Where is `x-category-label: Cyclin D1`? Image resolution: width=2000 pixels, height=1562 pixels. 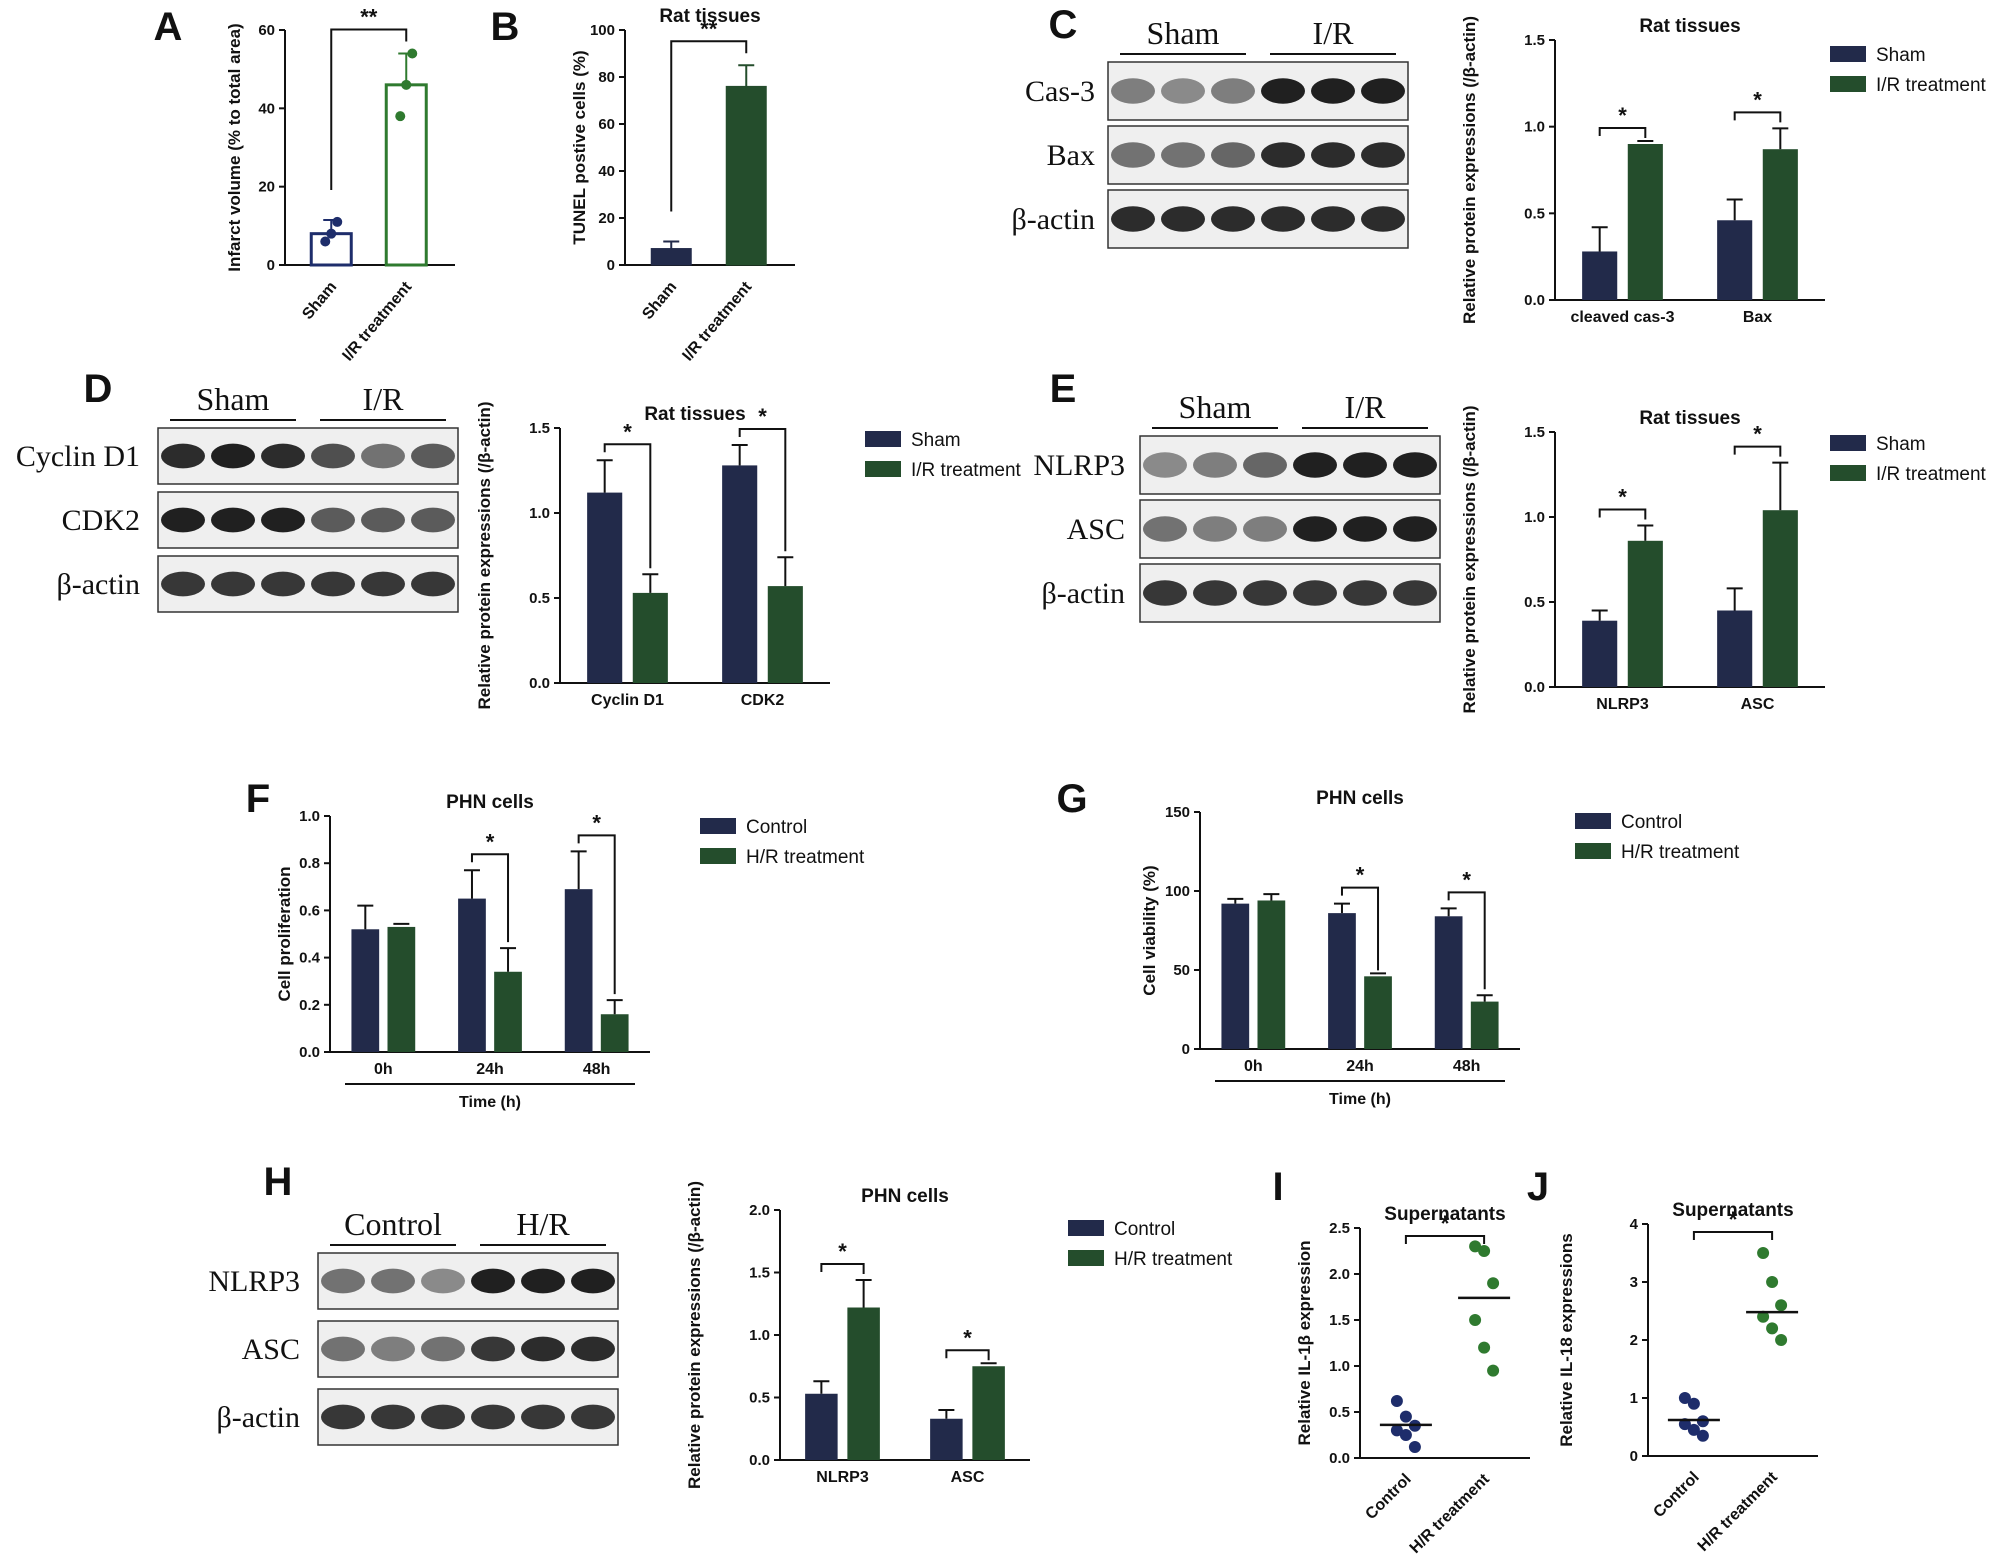
x-category-label: Cyclin D1 is located at coordinates (627, 700).